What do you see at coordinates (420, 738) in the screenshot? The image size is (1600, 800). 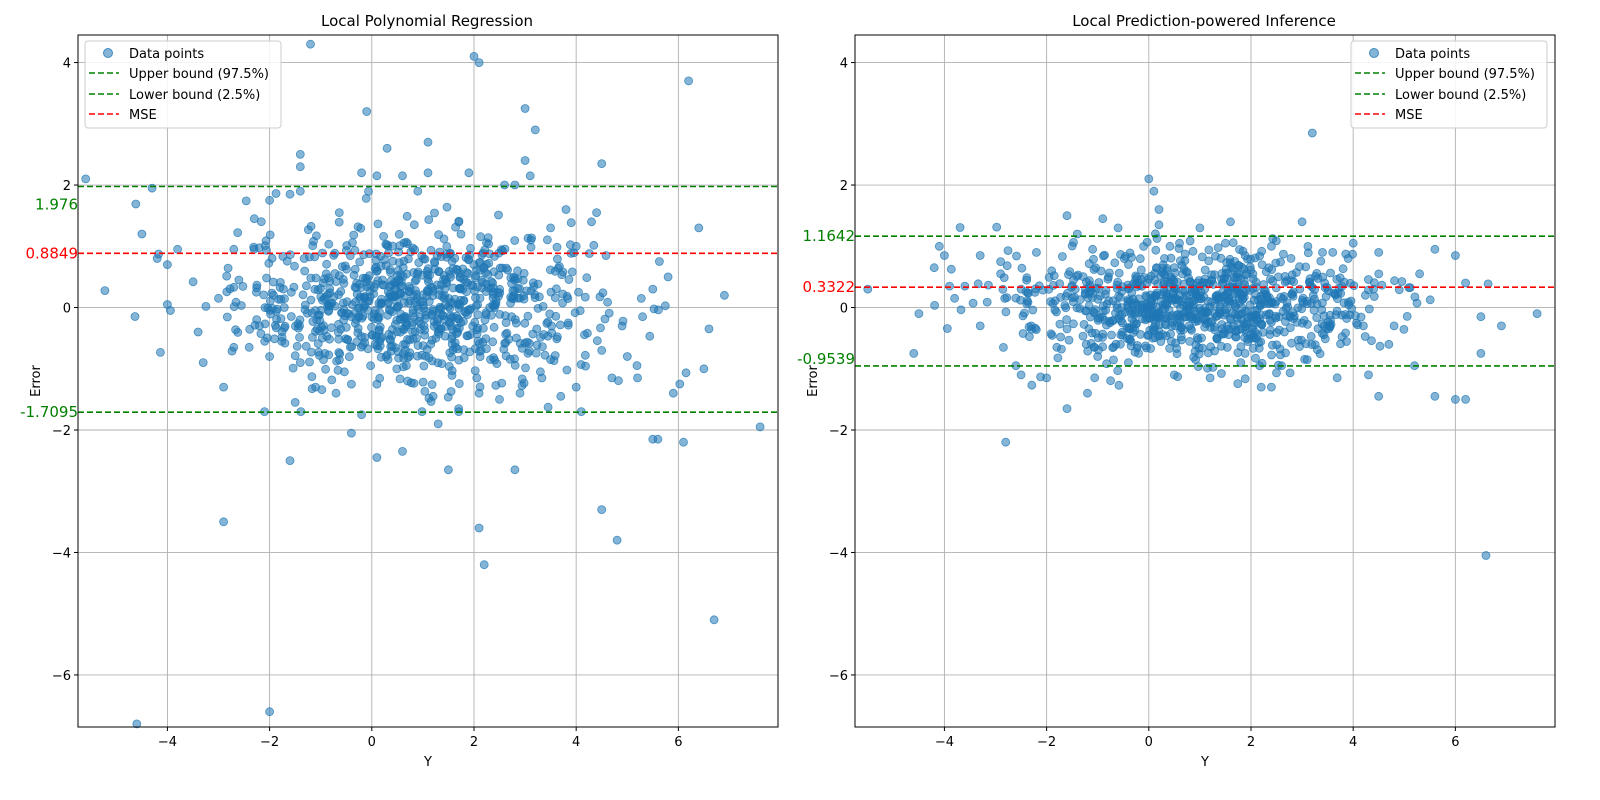 I see `left-chart-x-ticks: −4 −2 0 2 4 6` at bounding box center [420, 738].